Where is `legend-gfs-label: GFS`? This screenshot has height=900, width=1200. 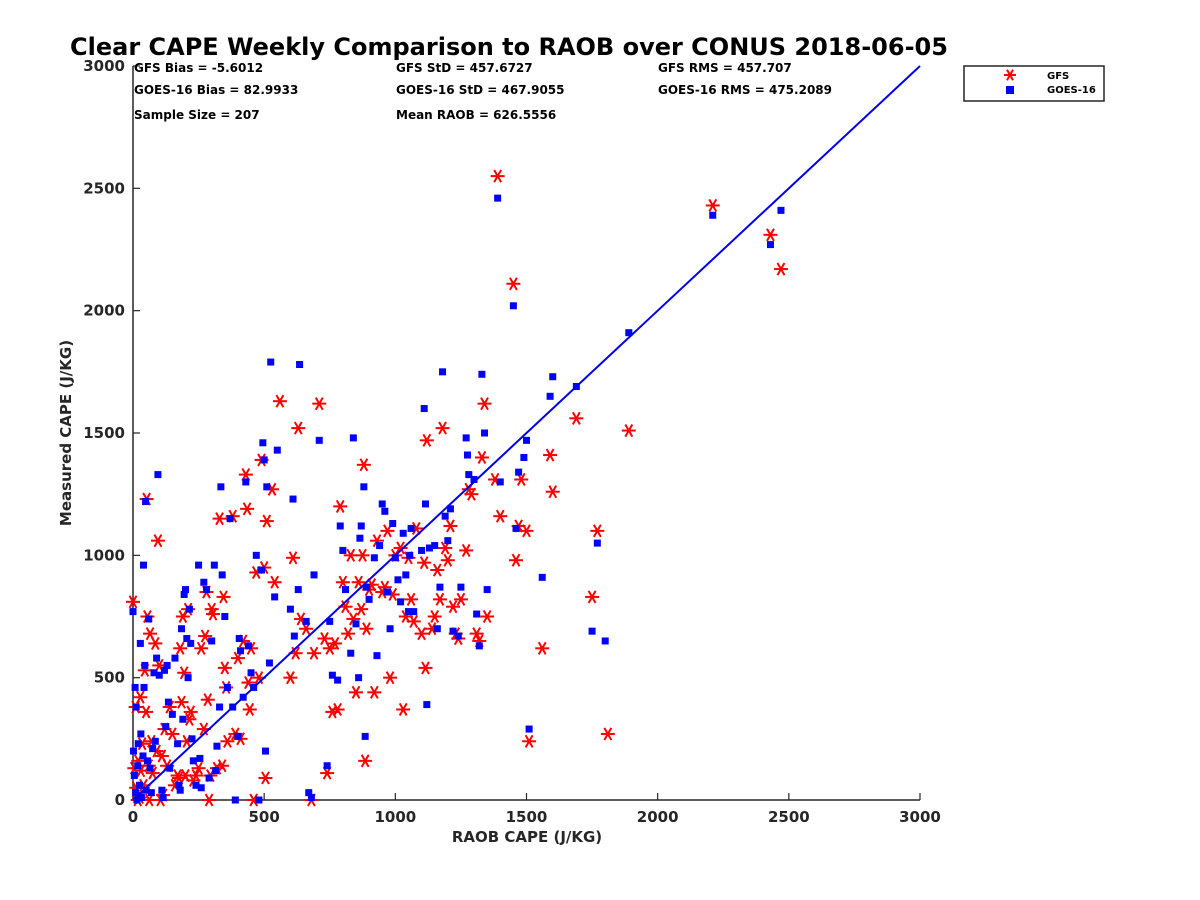 legend-gfs-label: GFS is located at coordinates (1058, 76).